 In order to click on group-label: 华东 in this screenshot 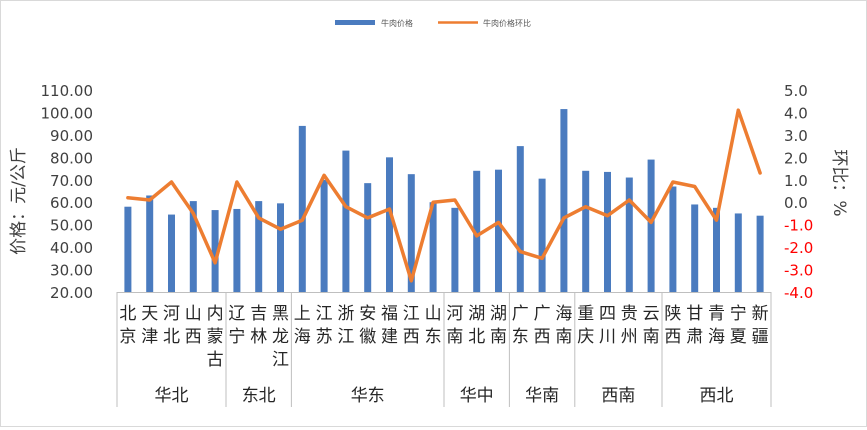, I will do `click(368, 396)`.